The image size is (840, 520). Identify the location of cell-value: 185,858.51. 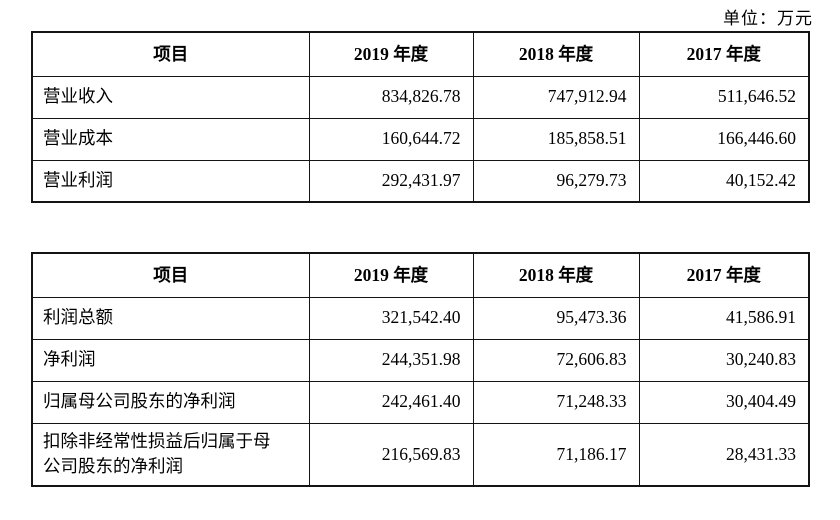
(556, 139).